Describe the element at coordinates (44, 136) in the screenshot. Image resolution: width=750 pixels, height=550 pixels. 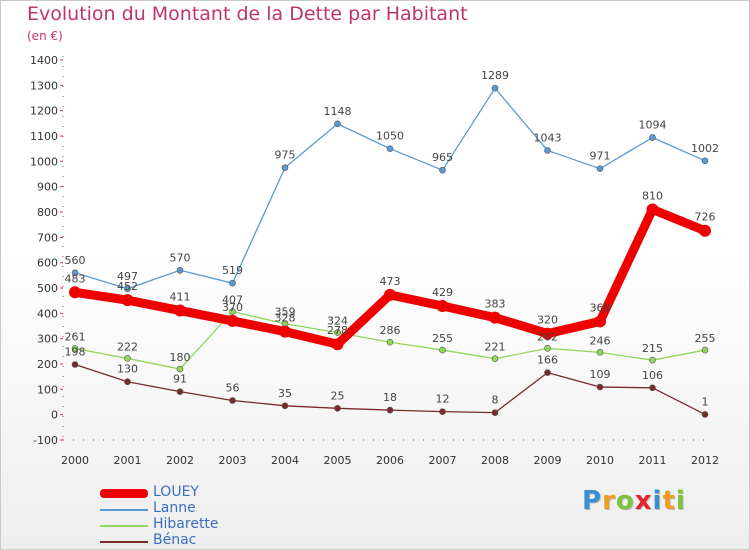
I see `y-tick-label: 1100` at that location.